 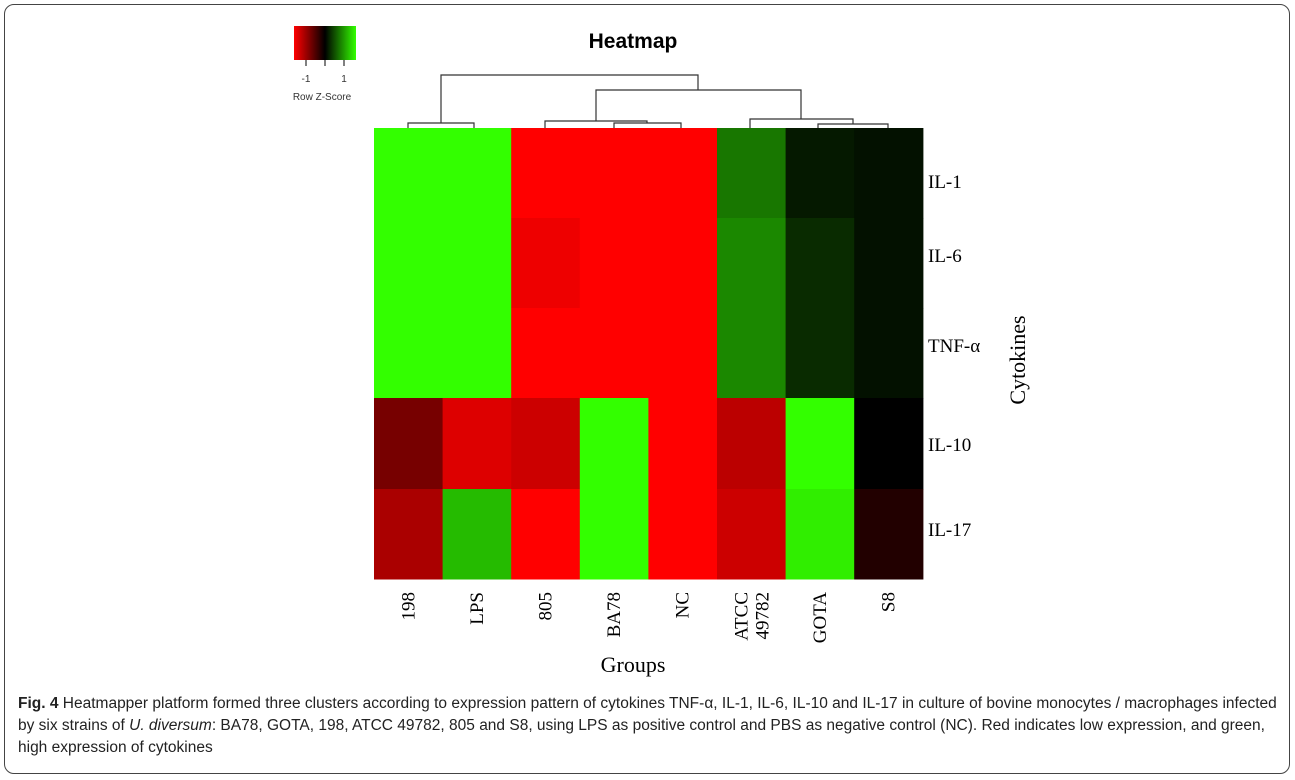 I want to click on row-label: IL-6, so click(x=945, y=256).